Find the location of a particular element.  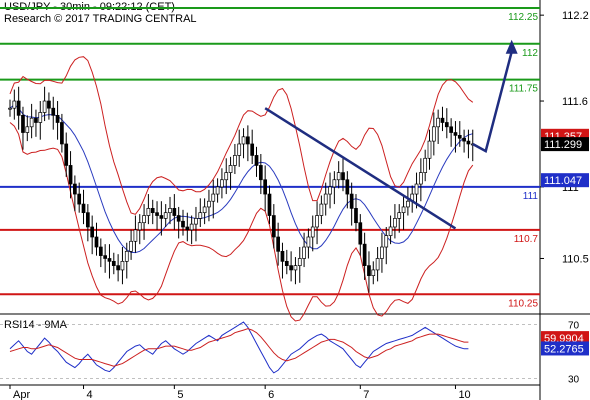

level-label: 111.75 is located at coordinates (524, 89).